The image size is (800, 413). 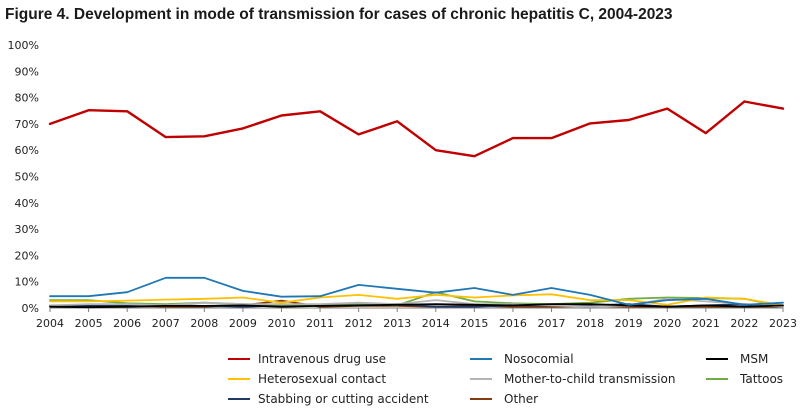 What do you see at coordinates (706, 323) in the screenshot?
I see `x-tick-label: 2021` at bounding box center [706, 323].